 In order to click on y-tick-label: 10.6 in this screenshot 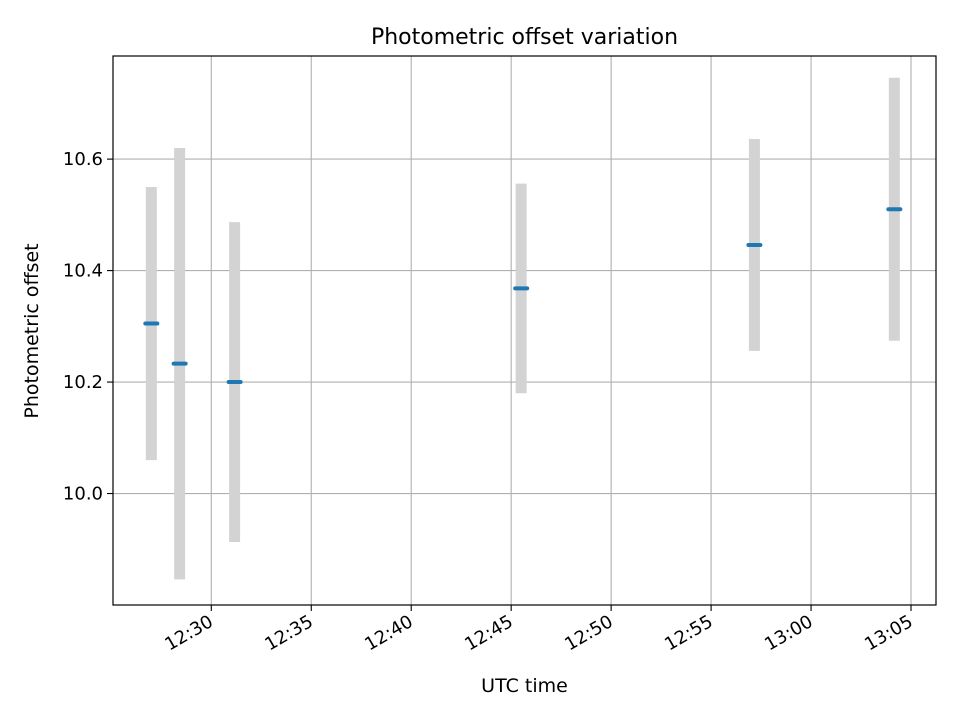, I will do `click(83, 159)`.